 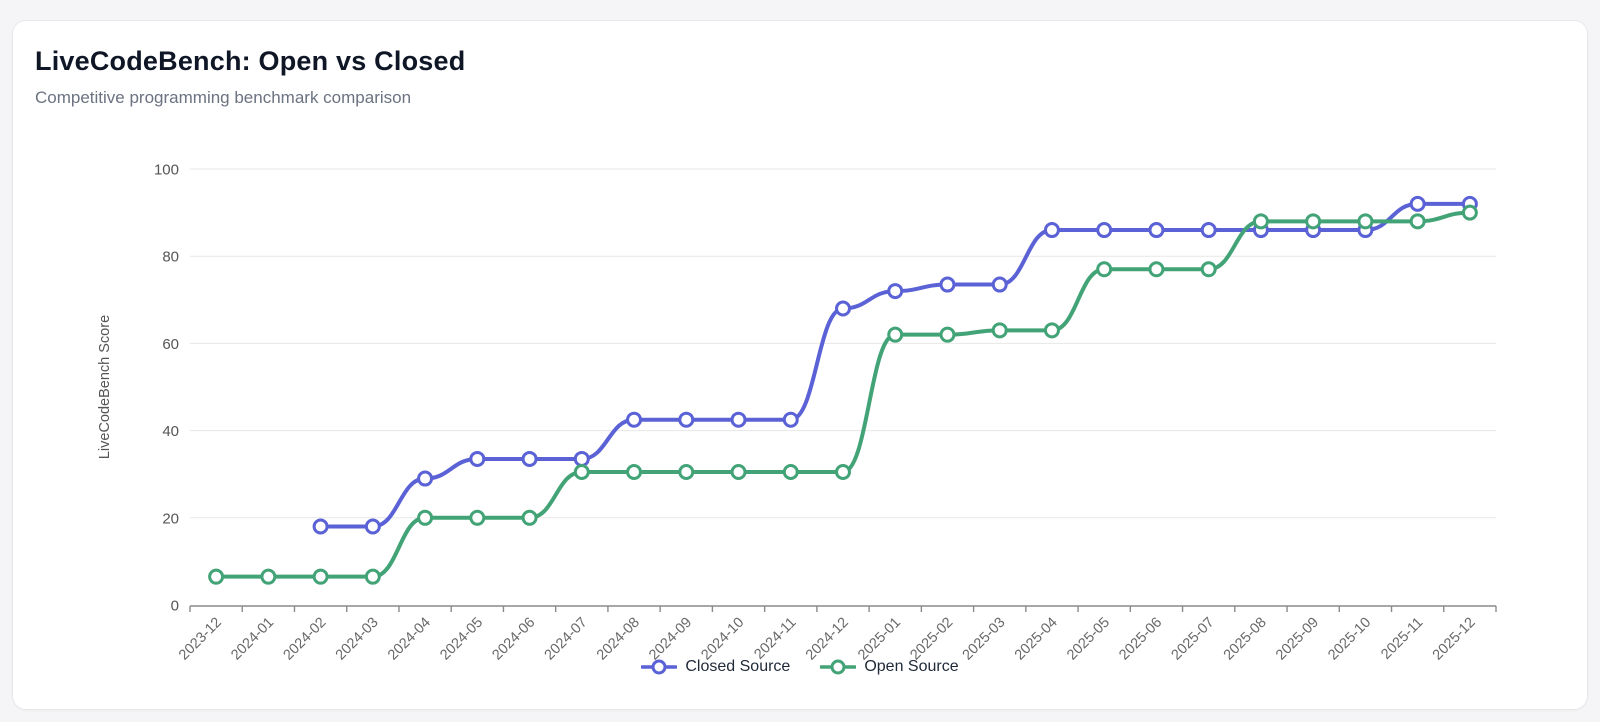 I want to click on y-tick-labels: 0 20 40 60 80 100, so click(x=166, y=388).